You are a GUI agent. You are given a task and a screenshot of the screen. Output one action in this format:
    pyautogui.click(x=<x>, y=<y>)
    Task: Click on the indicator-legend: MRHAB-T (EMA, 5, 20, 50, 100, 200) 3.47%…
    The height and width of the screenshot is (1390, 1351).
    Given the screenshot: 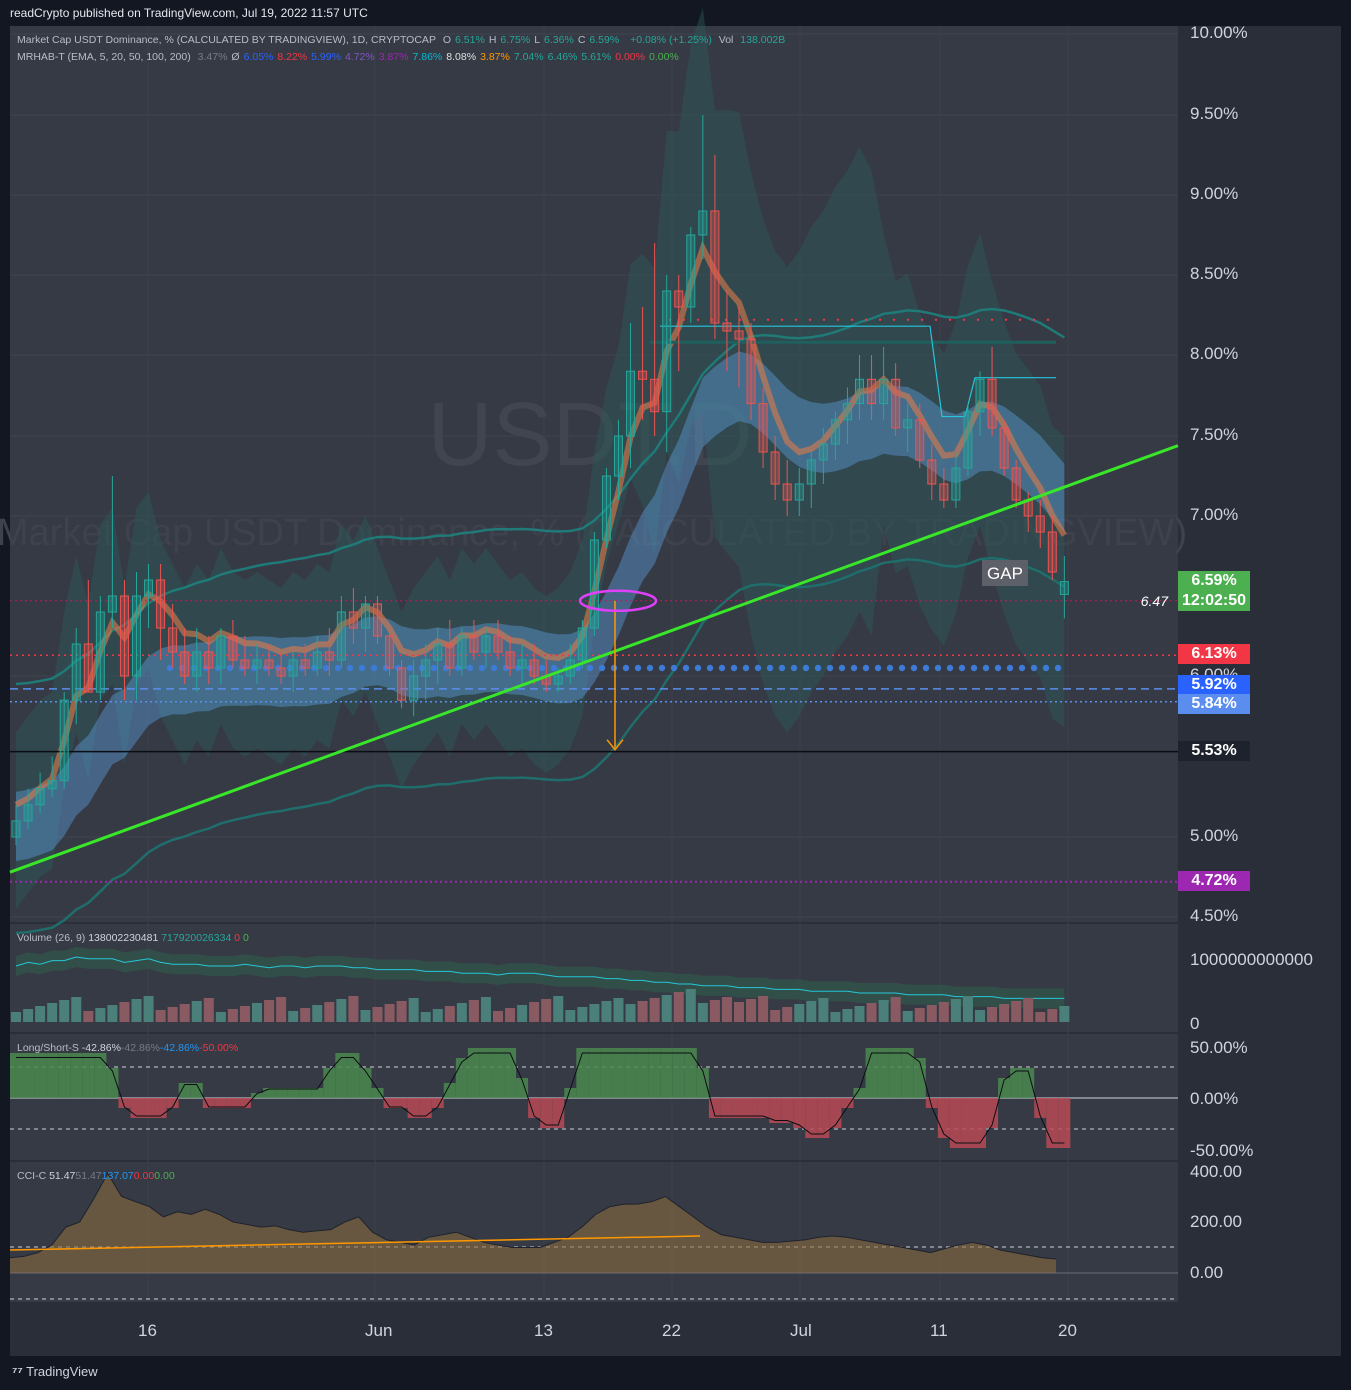 What is the action you would take?
    pyautogui.click(x=352, y=57)
    